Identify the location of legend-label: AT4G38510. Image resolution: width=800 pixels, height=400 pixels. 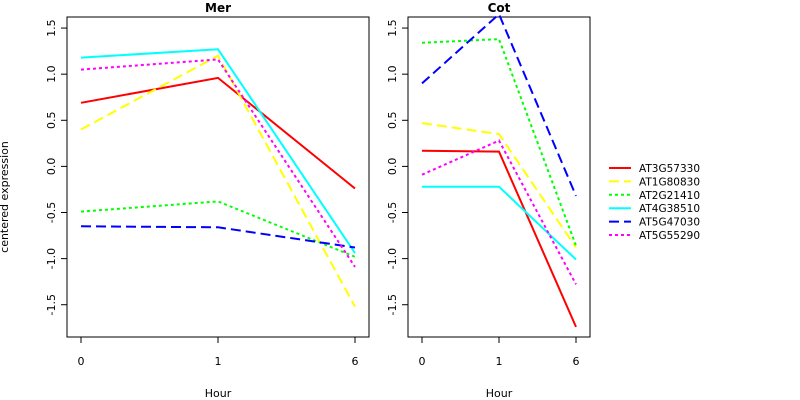
(669, 209).